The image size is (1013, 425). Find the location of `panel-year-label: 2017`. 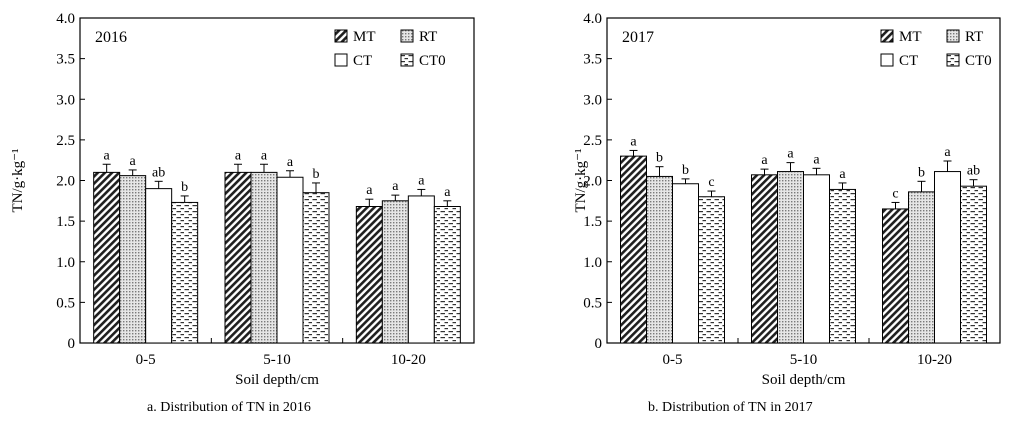

panel-year-label: 2017 is located at coordinates (638, 37).